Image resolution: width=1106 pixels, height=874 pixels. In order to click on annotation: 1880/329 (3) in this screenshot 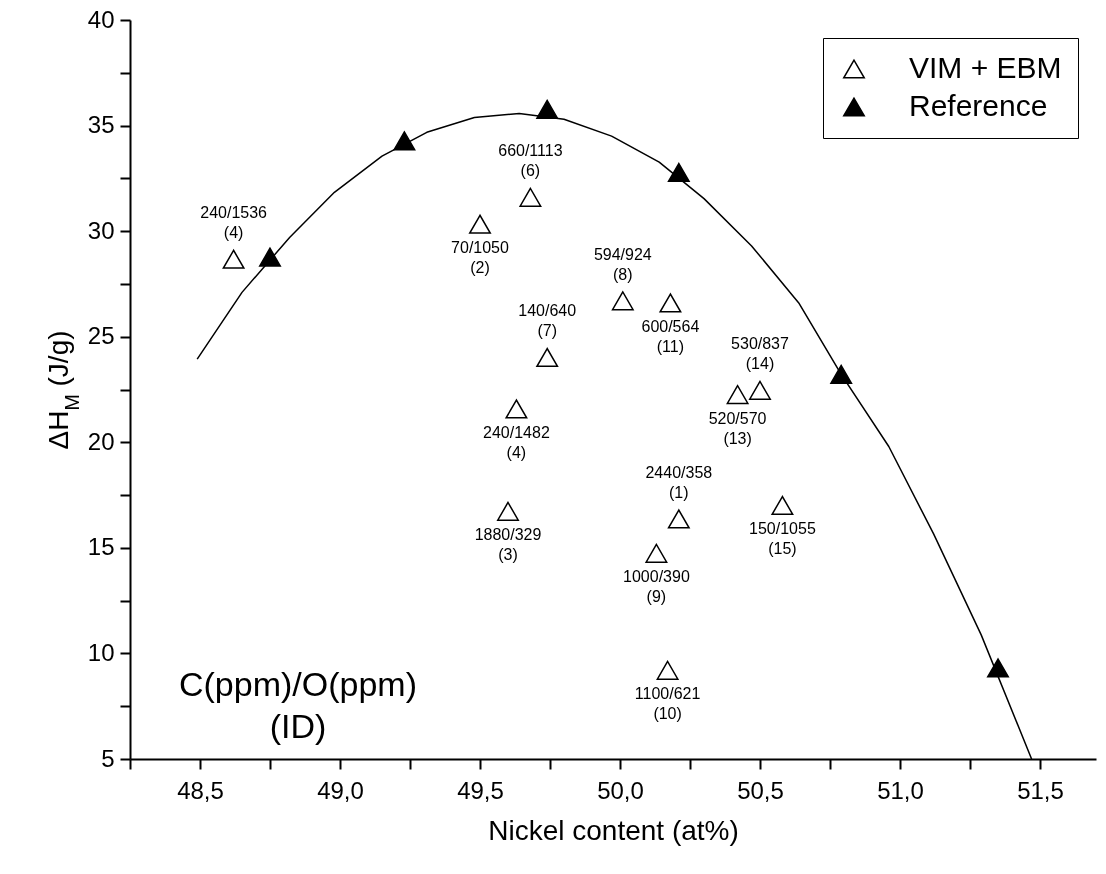, I will do `click(508, 545)`.